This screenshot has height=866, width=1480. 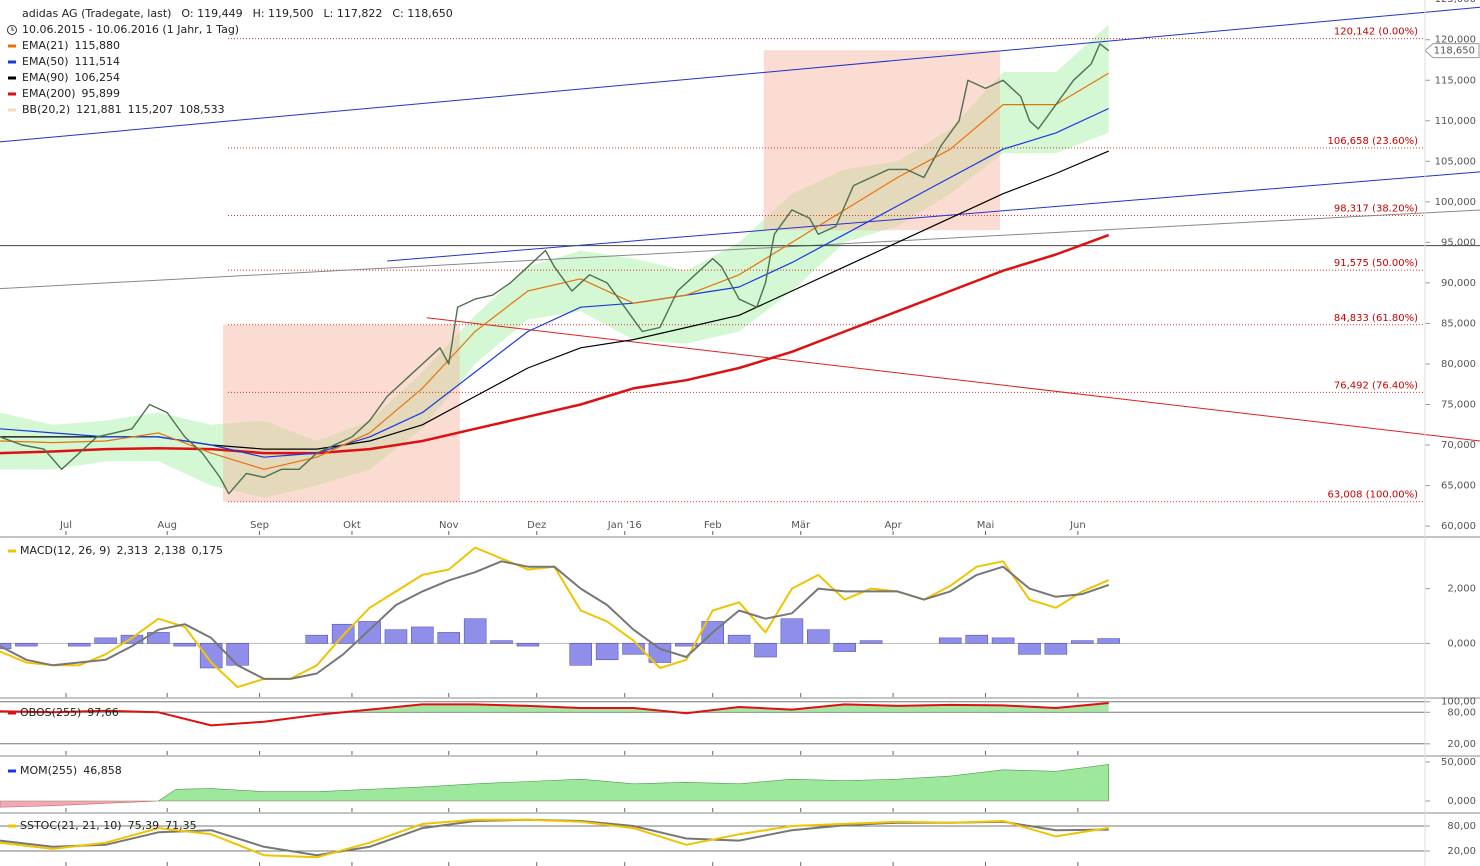 I want to click on fib-label: 120,142 (0.00%), so click(x=1376, y=32).